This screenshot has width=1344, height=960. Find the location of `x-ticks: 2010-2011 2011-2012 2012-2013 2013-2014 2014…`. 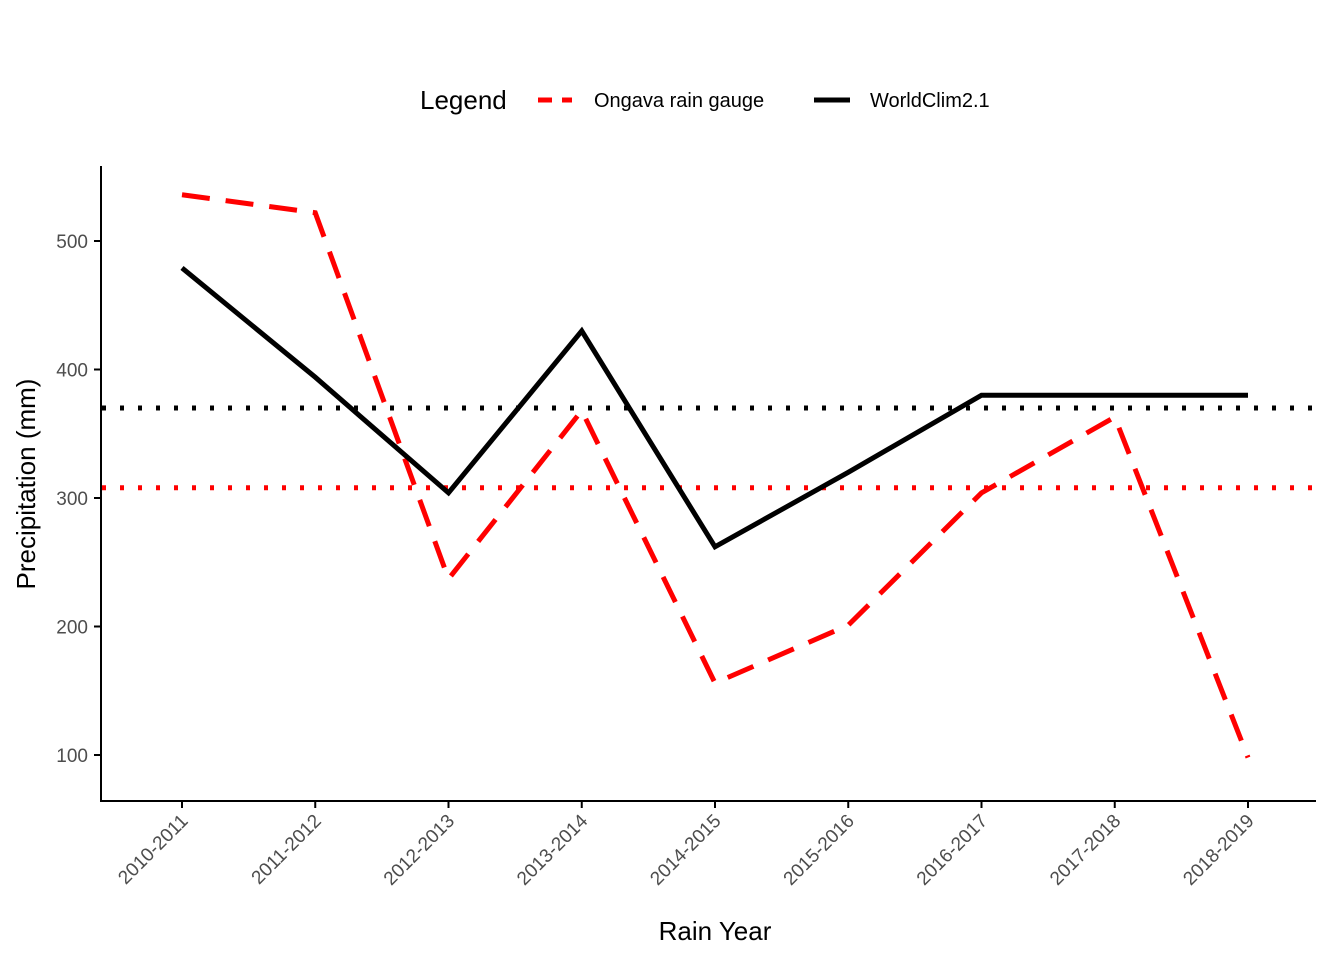

x-ticks: 2010-2011 2011-2012 2012-2013 2013-2014 2014… is located at coordinates (686, 845).